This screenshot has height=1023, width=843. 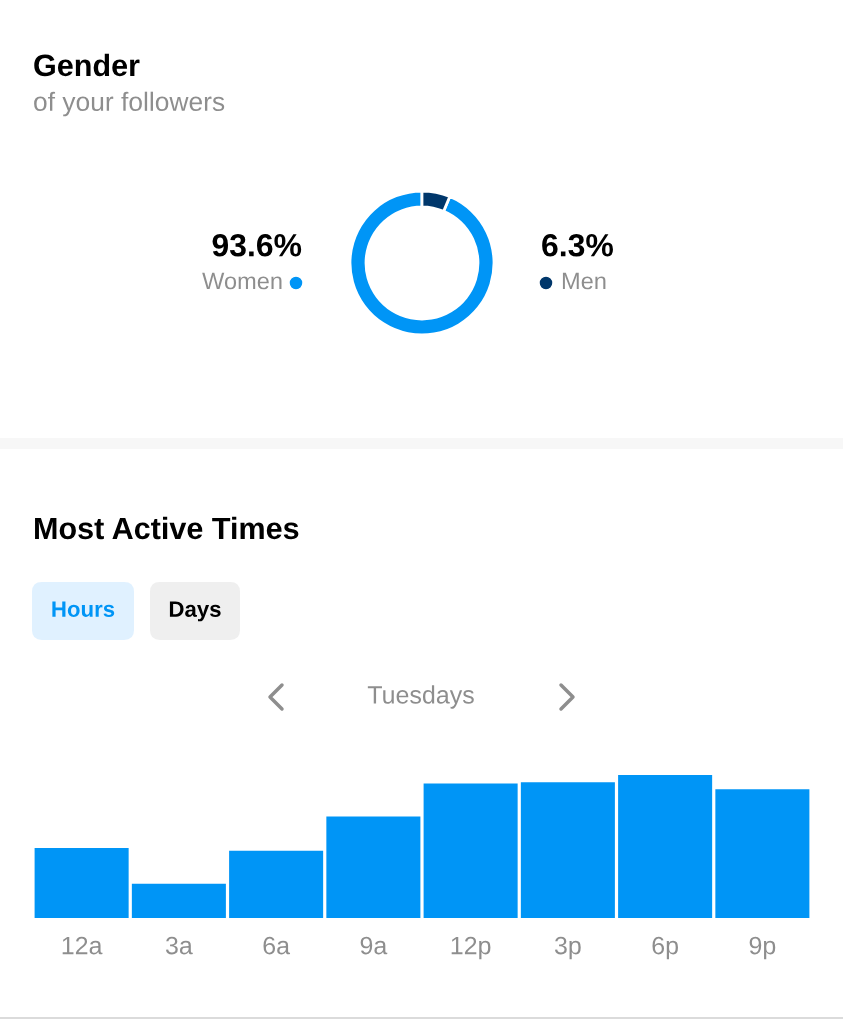 What do you see at coordinates (82, 945) in the screenshot?
I see `x-tick-label: 12a` at bounding box center [82, 945].